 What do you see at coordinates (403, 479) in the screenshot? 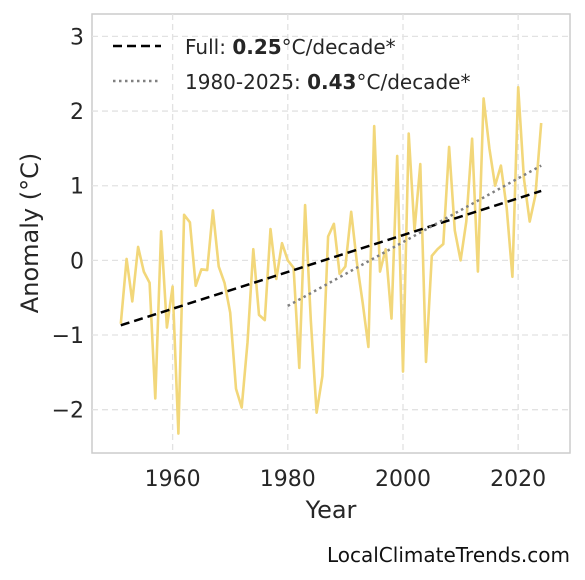
I see `x-tick-label: 2000` at bounding box center [403, 479].